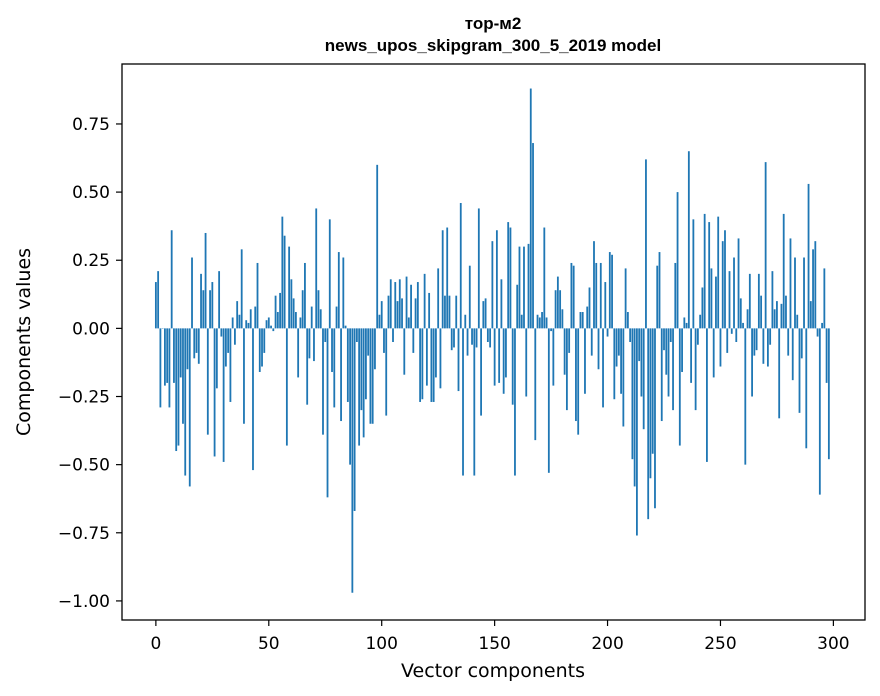 The height and width of the screenshot is (696, 880). Describe the element at coordinates (91, 193) in the screenshot. I see `y-tick-label: 0.50` at that location.